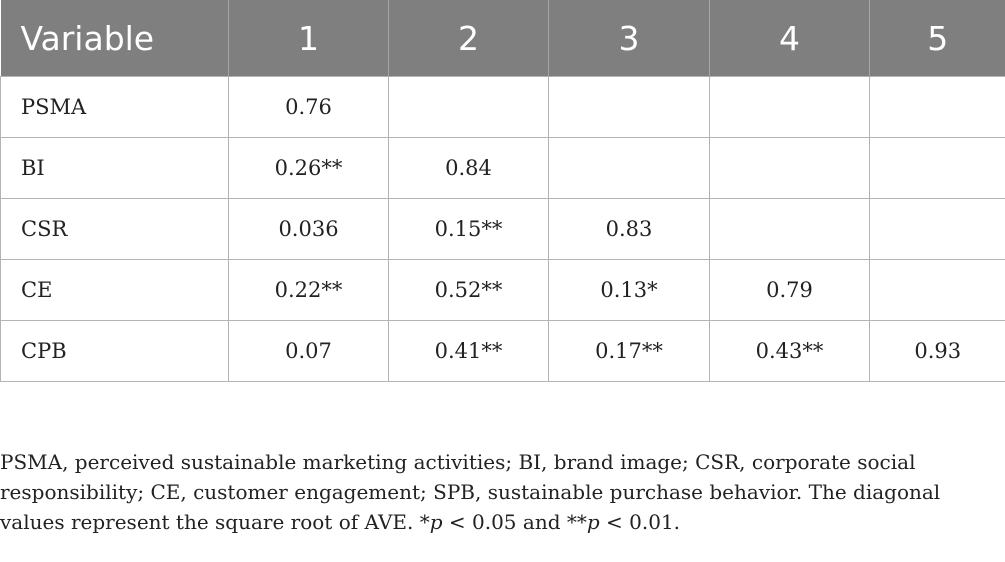 The height and width of the screenshot is (562, 1005). Describe the element at coordinates (640, 522) in the screenshot. I see `footnote-text-3: < 0.01.` at that location.